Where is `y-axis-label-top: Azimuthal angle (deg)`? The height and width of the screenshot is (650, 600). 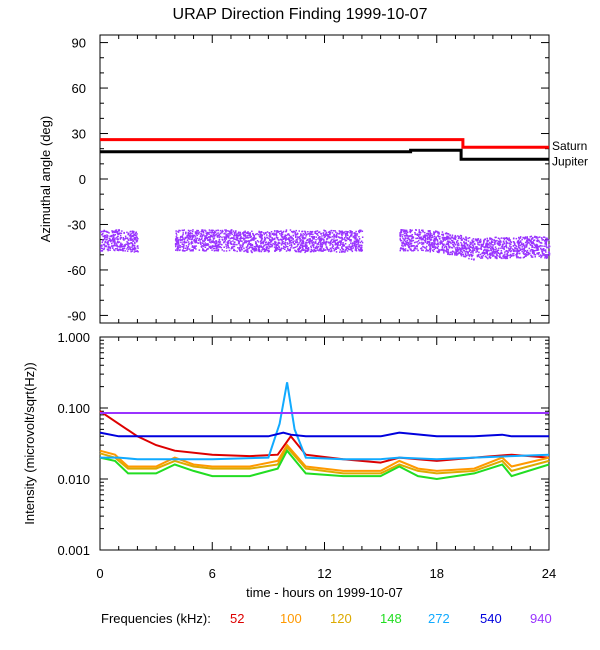
y-axis-label-top: Azimuthal angle (deg) is located at coordinates (45, 179).